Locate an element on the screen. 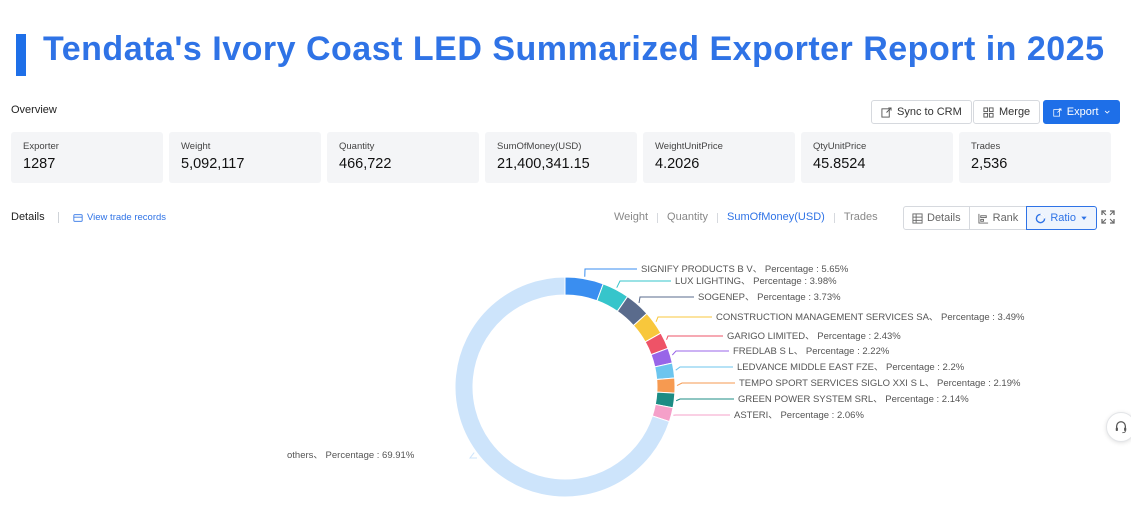  stat-label: WeightUnitPrice is located at coordinates (689, 146).